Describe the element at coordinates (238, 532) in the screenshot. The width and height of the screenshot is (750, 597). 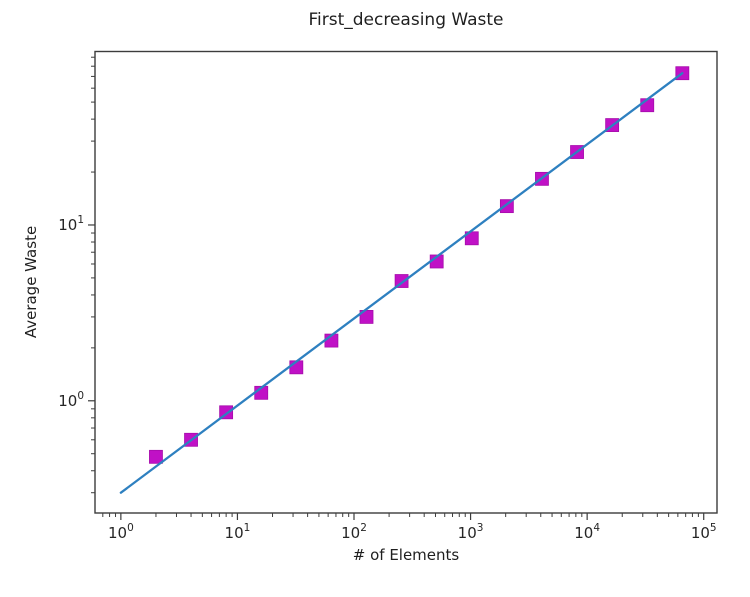
I see `x-tick-label: 10¹` at that location.